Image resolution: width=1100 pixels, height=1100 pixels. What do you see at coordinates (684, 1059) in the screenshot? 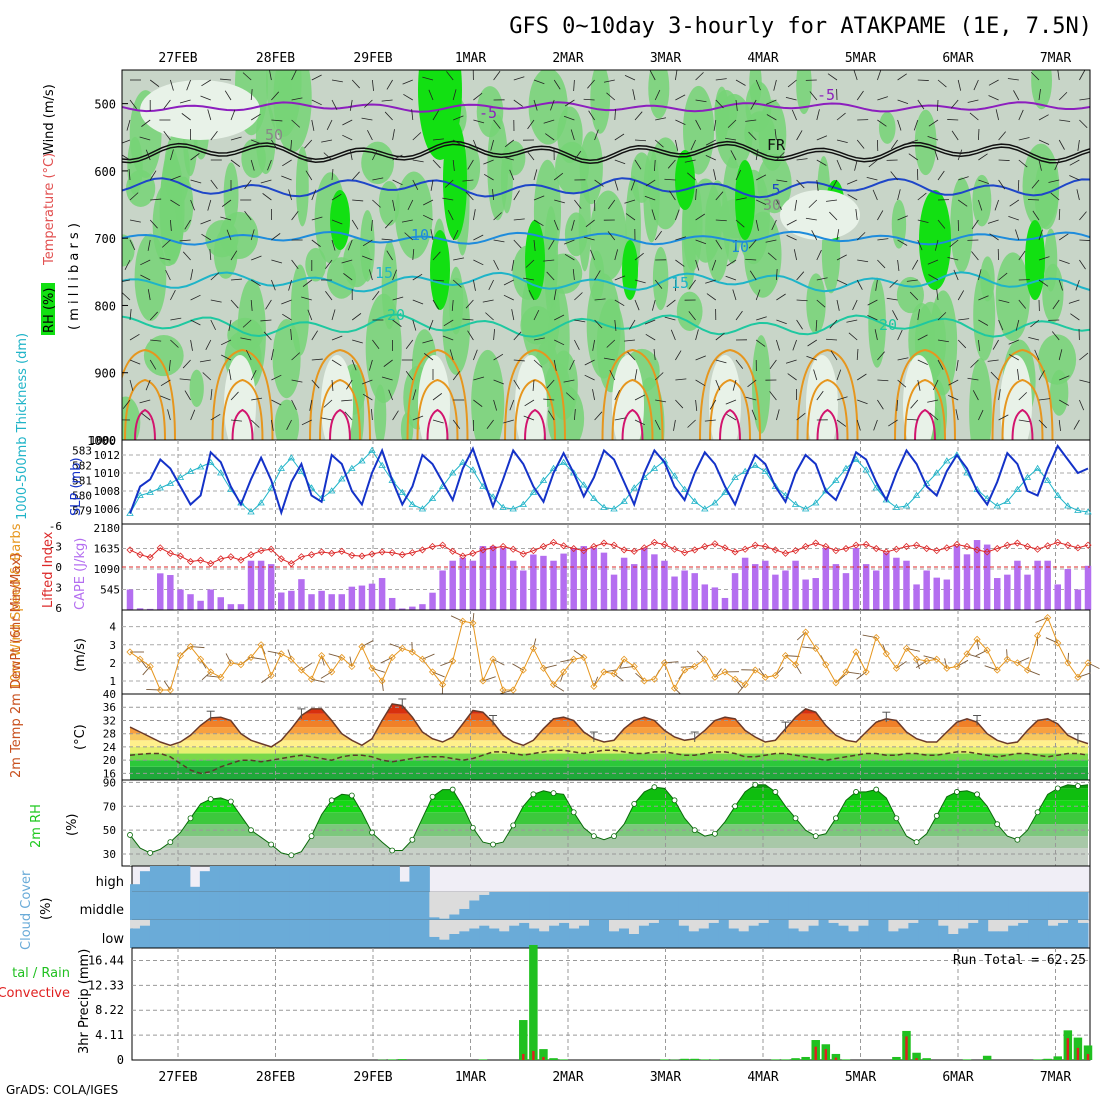
I see `precip-total-bar` at bounding box center [684, 1059].